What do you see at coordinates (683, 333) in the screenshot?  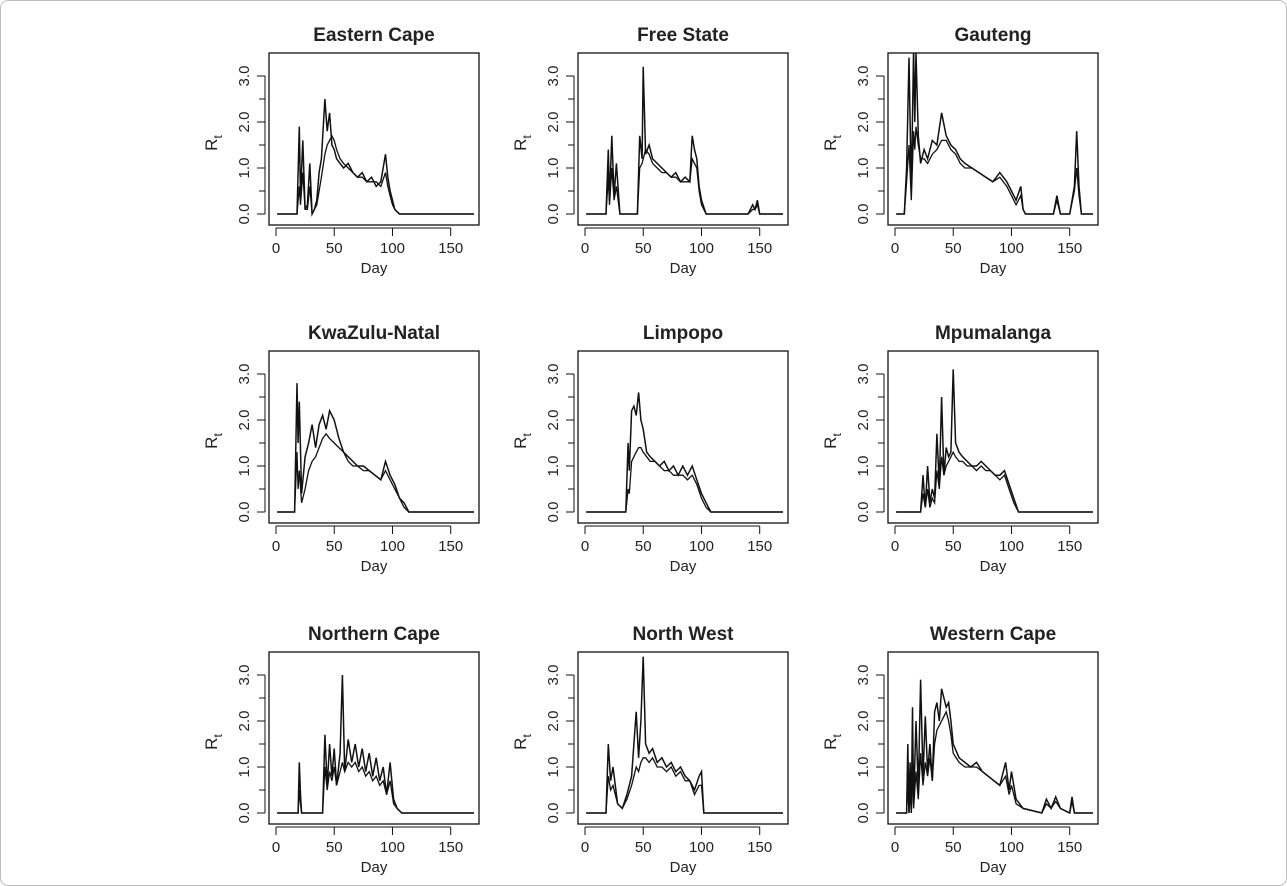 I see `panel-title: Limpopo` at bounding box center [683, 333].